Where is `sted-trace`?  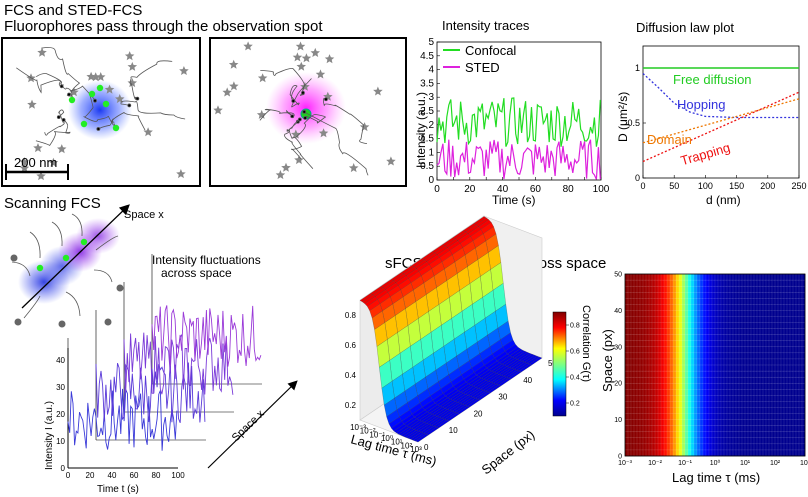
sted-trace is located at coordinates (518, 159).